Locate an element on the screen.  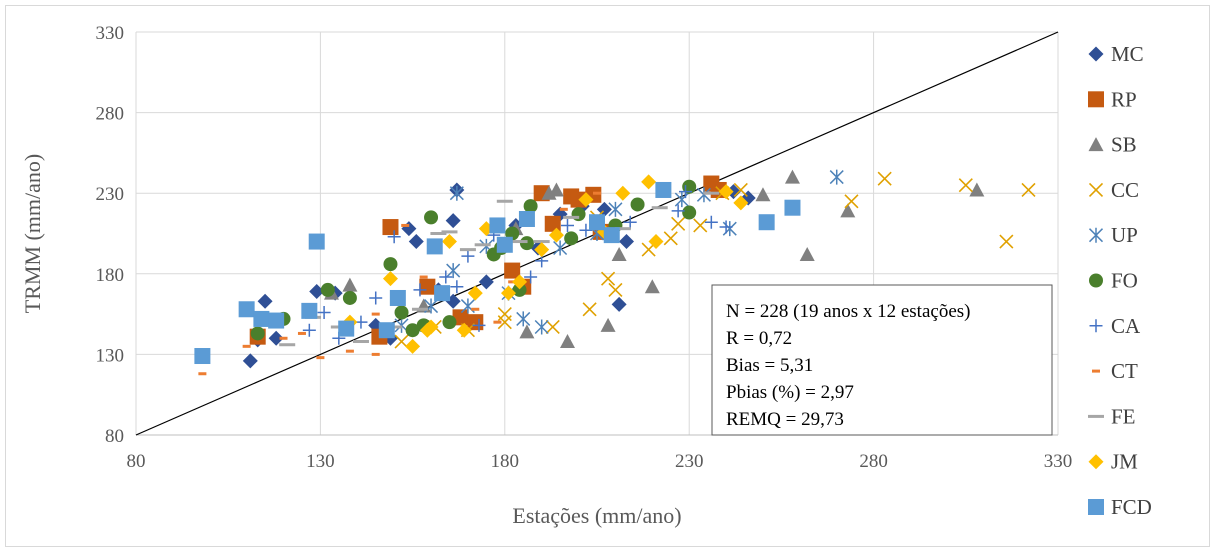
legend-item-ct: CT is located at coordinates (1115, 371).